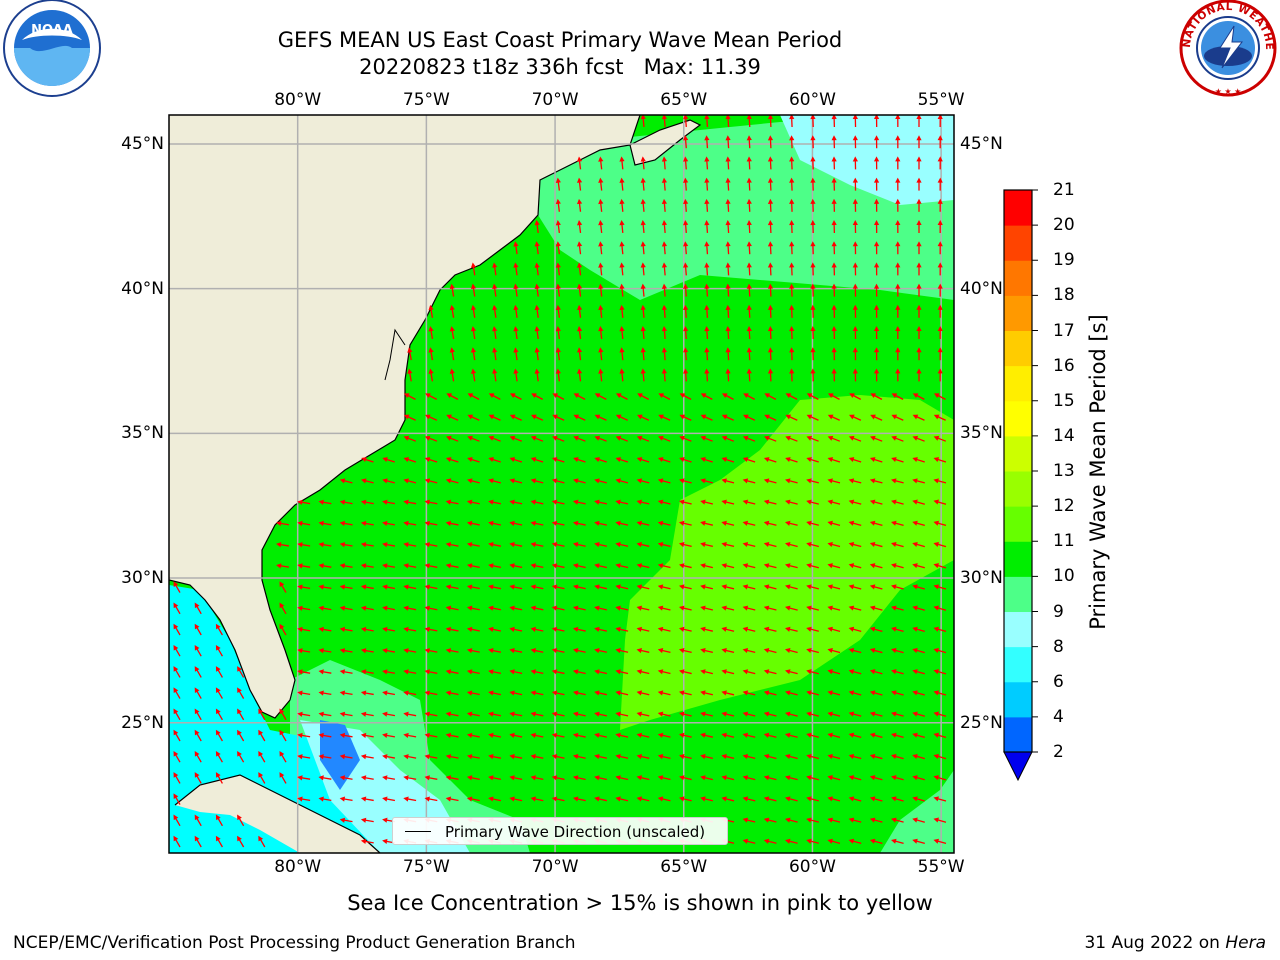 The height and width of the screenshot is (960, 1280). What do you see at coordinates (418, 831) in the screenshot?
I see `legend-line-swatch` at bounding box center [418, 831].